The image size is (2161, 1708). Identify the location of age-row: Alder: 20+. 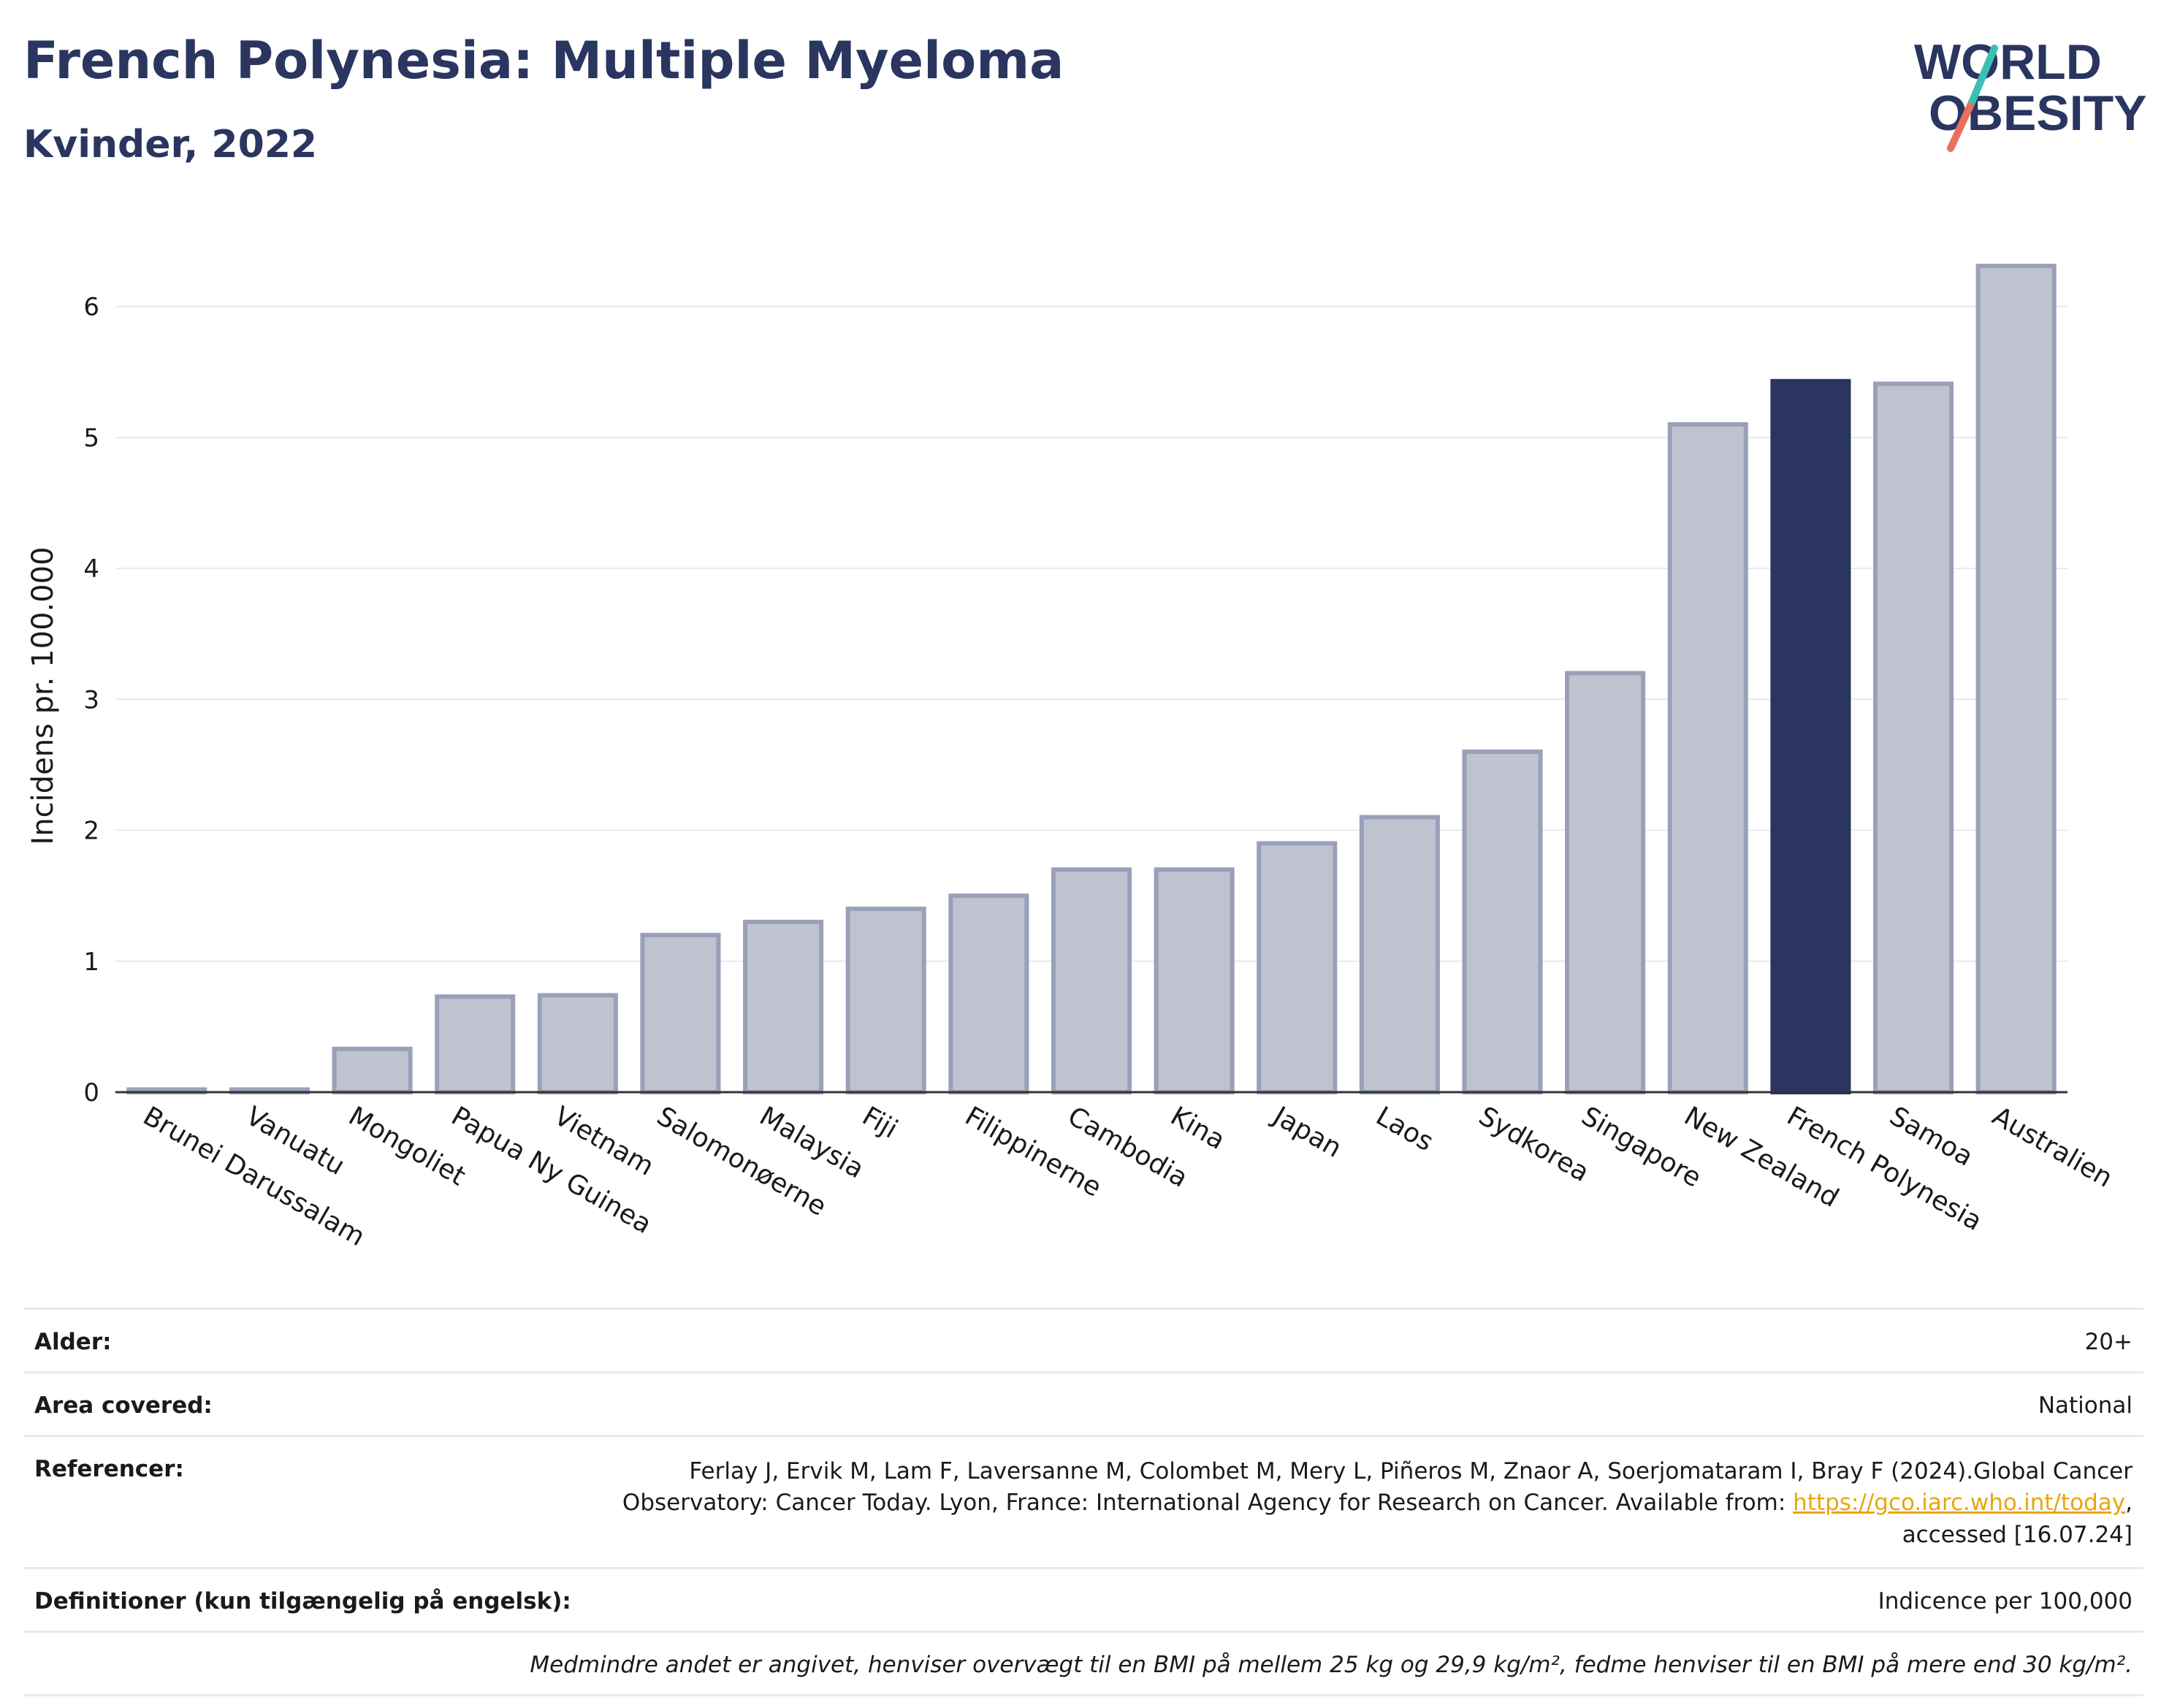
(1083, 1339).